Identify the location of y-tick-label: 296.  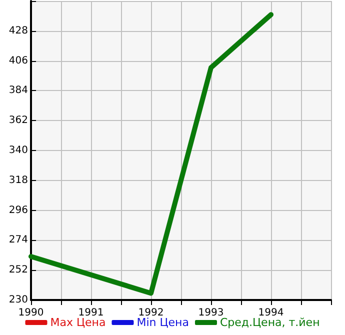
(18, 210).